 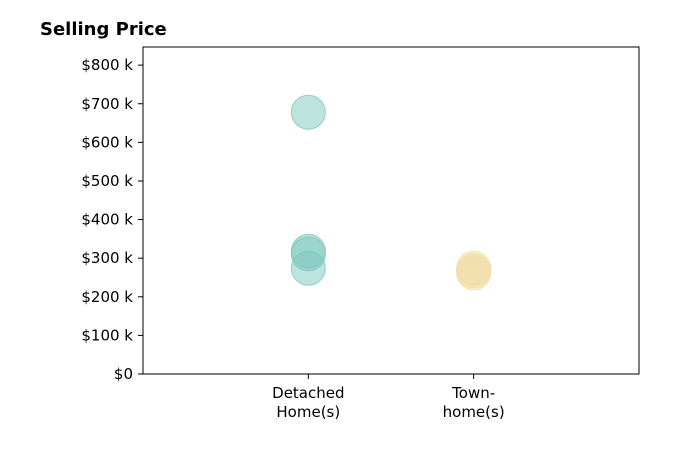 What do you see at coordinates (107, 220) in the screenshot?
I see `y-tick-label: $400 k` at bounding box center [107, 220].